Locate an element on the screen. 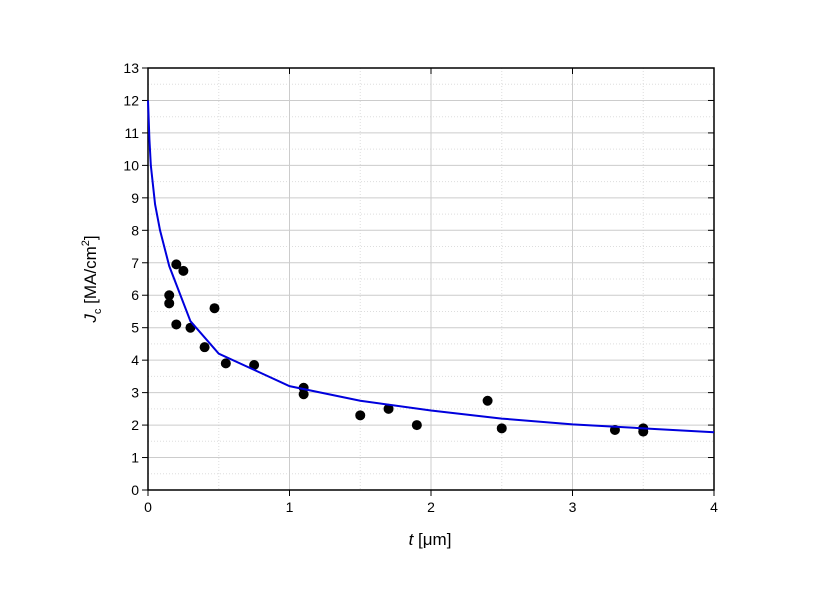 Image resolution: width=830 pixels, height=593 pixels. y-tick-label: 5 is located at coordinates (135, 328).